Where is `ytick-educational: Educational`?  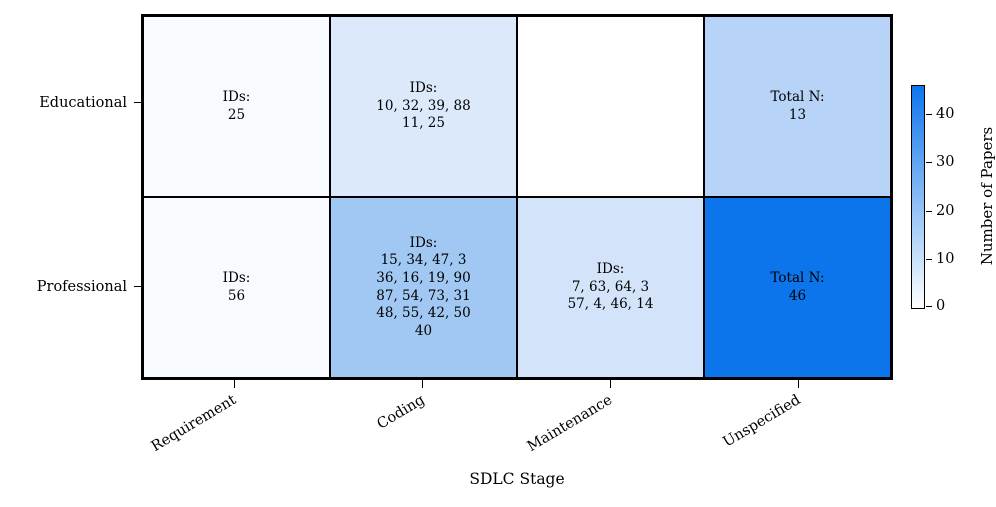 ytick-educational: Educational is located at coordinates (83, 103).